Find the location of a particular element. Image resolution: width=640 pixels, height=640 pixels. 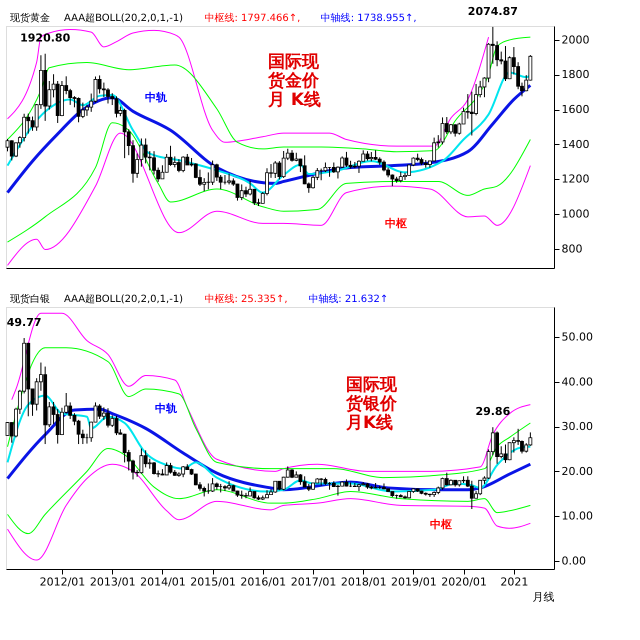

x-axis-title: 月线 is located at coordinates (543, 597).